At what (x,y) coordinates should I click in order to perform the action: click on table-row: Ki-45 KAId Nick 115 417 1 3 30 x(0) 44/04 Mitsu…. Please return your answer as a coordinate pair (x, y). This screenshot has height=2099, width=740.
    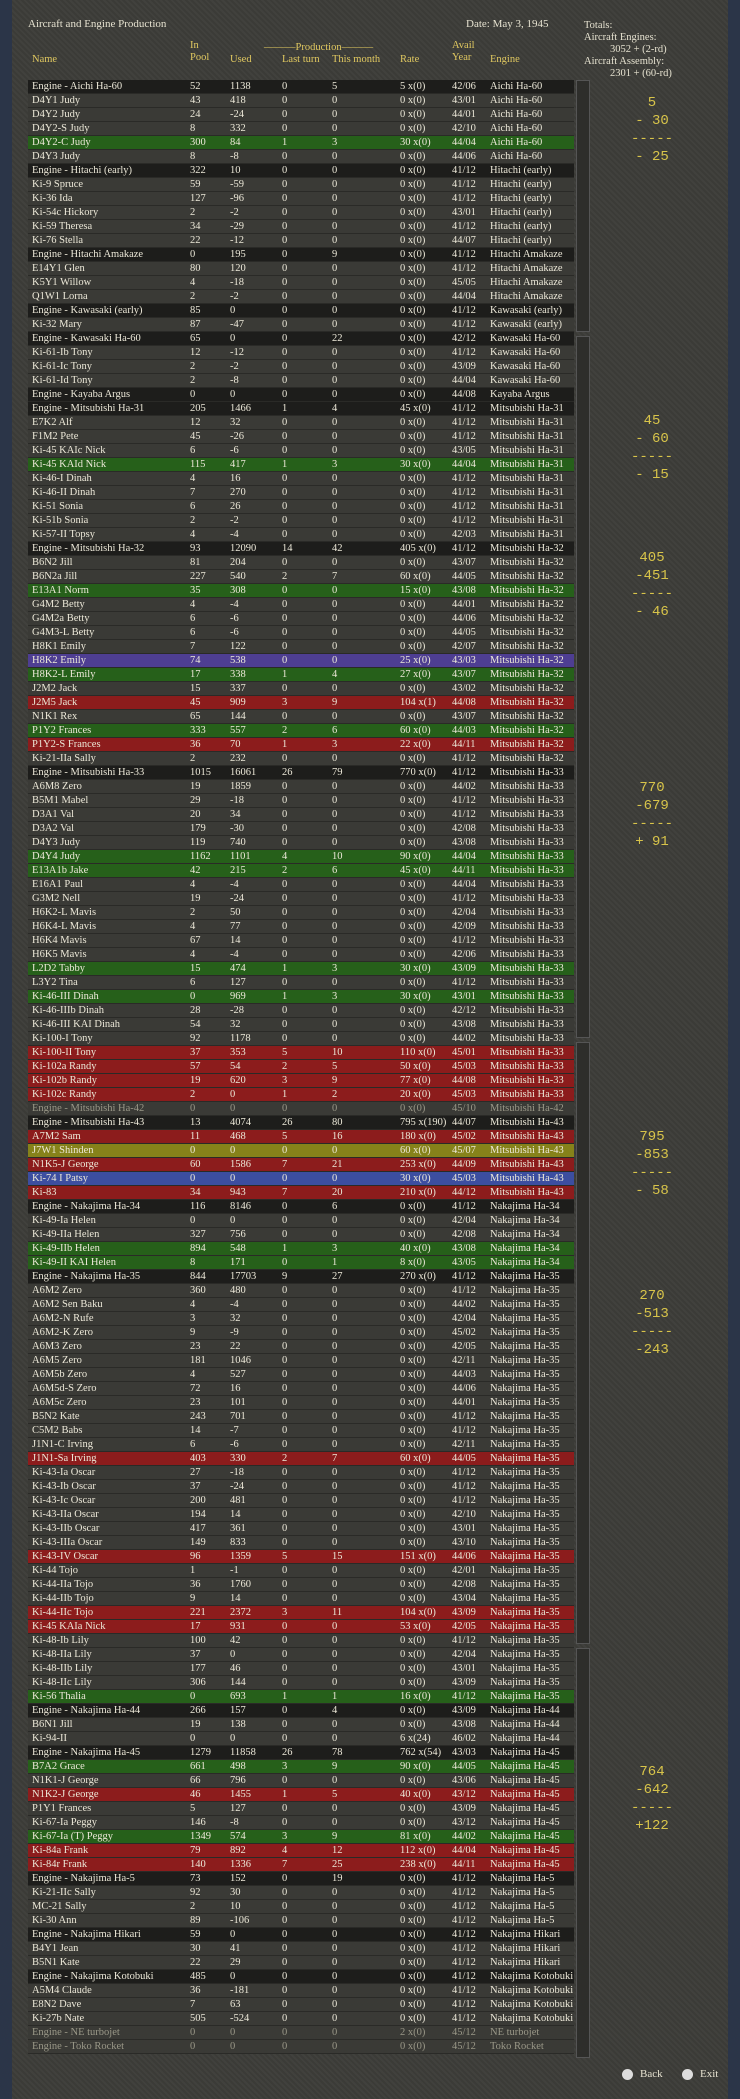
    Looking at the image, I should click on (301, 465).